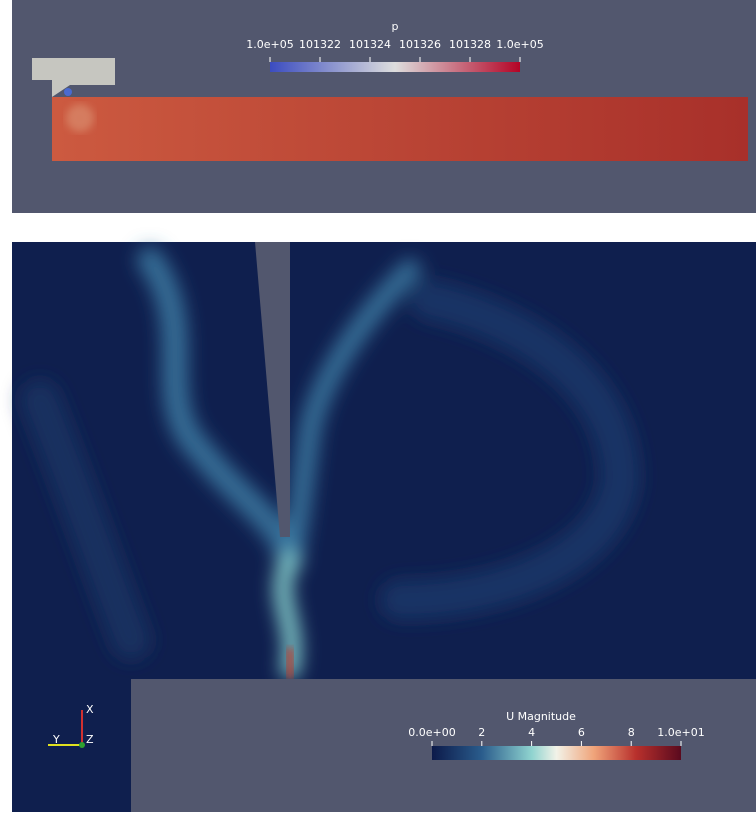 This screenshot has width=756, height=816. What do you see at coordinates (71, 725) in the screenshot?
I see `orientation-axes: X Y Z` at bounding box center [71, 725].